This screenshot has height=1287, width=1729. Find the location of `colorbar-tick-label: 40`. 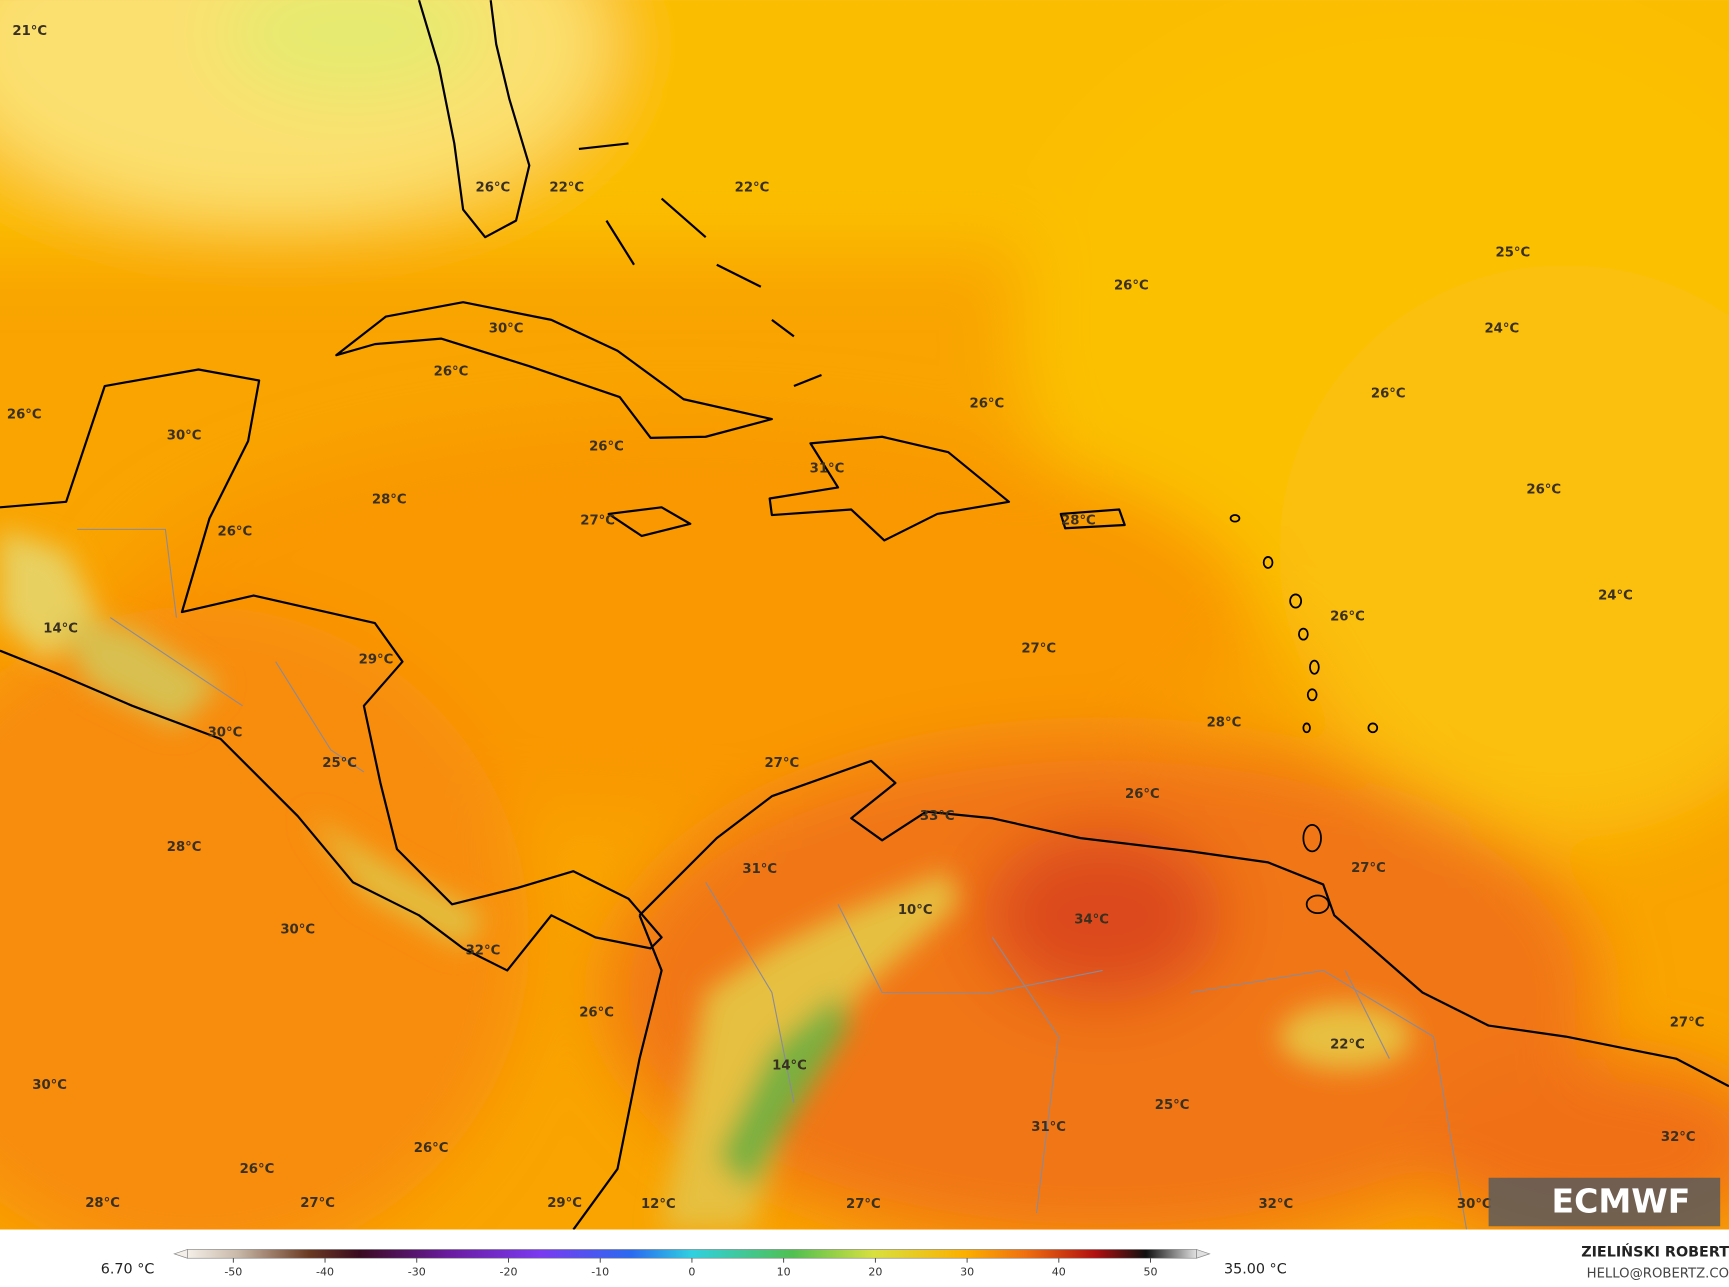

colorbar-tick-label: 40 is located at coordinates (1059, 1272).